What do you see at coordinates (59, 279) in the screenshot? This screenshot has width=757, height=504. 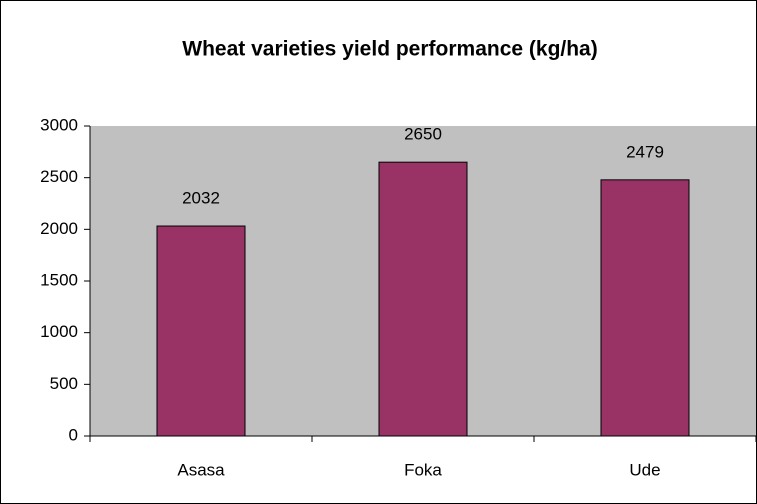 I see `y-tick-label: 1500` at bounding box center [59, 279].